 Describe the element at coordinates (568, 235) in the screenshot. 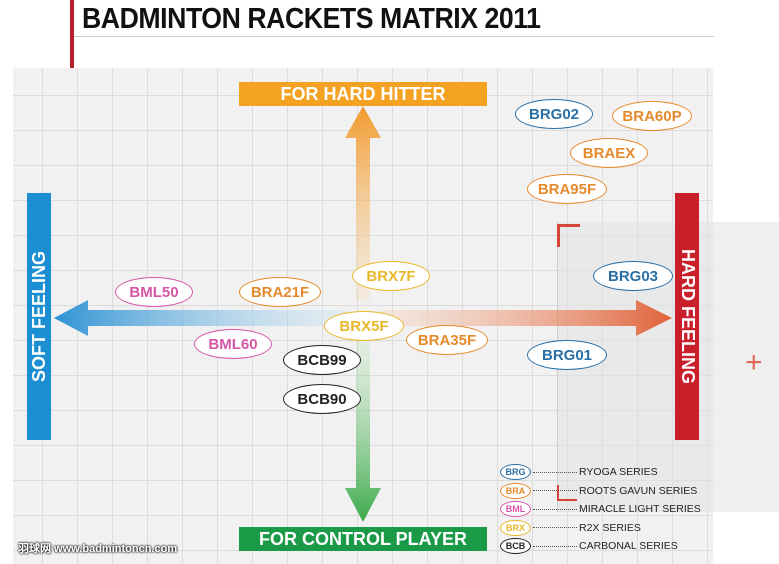

I see `corner-mark` at that location.